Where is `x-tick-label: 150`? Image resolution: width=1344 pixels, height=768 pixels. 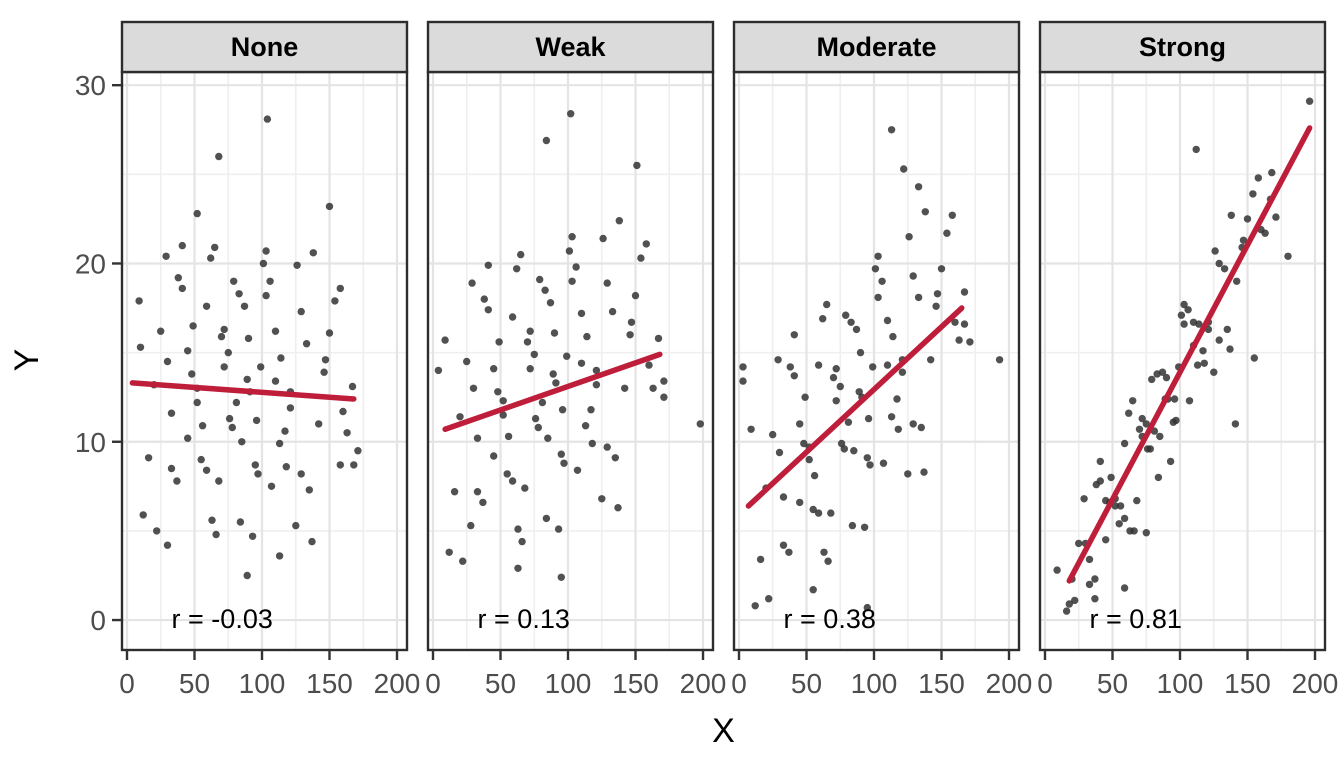
x-tick-label: 150 is located at coordinates (329, 683).